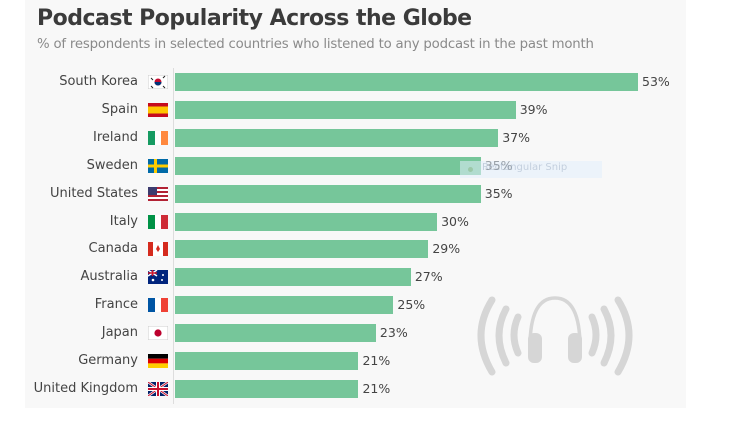  What do you see at coordinates (470, 169) in the screenshot?
I see `snip-icon` at bounding box center [470, 169].